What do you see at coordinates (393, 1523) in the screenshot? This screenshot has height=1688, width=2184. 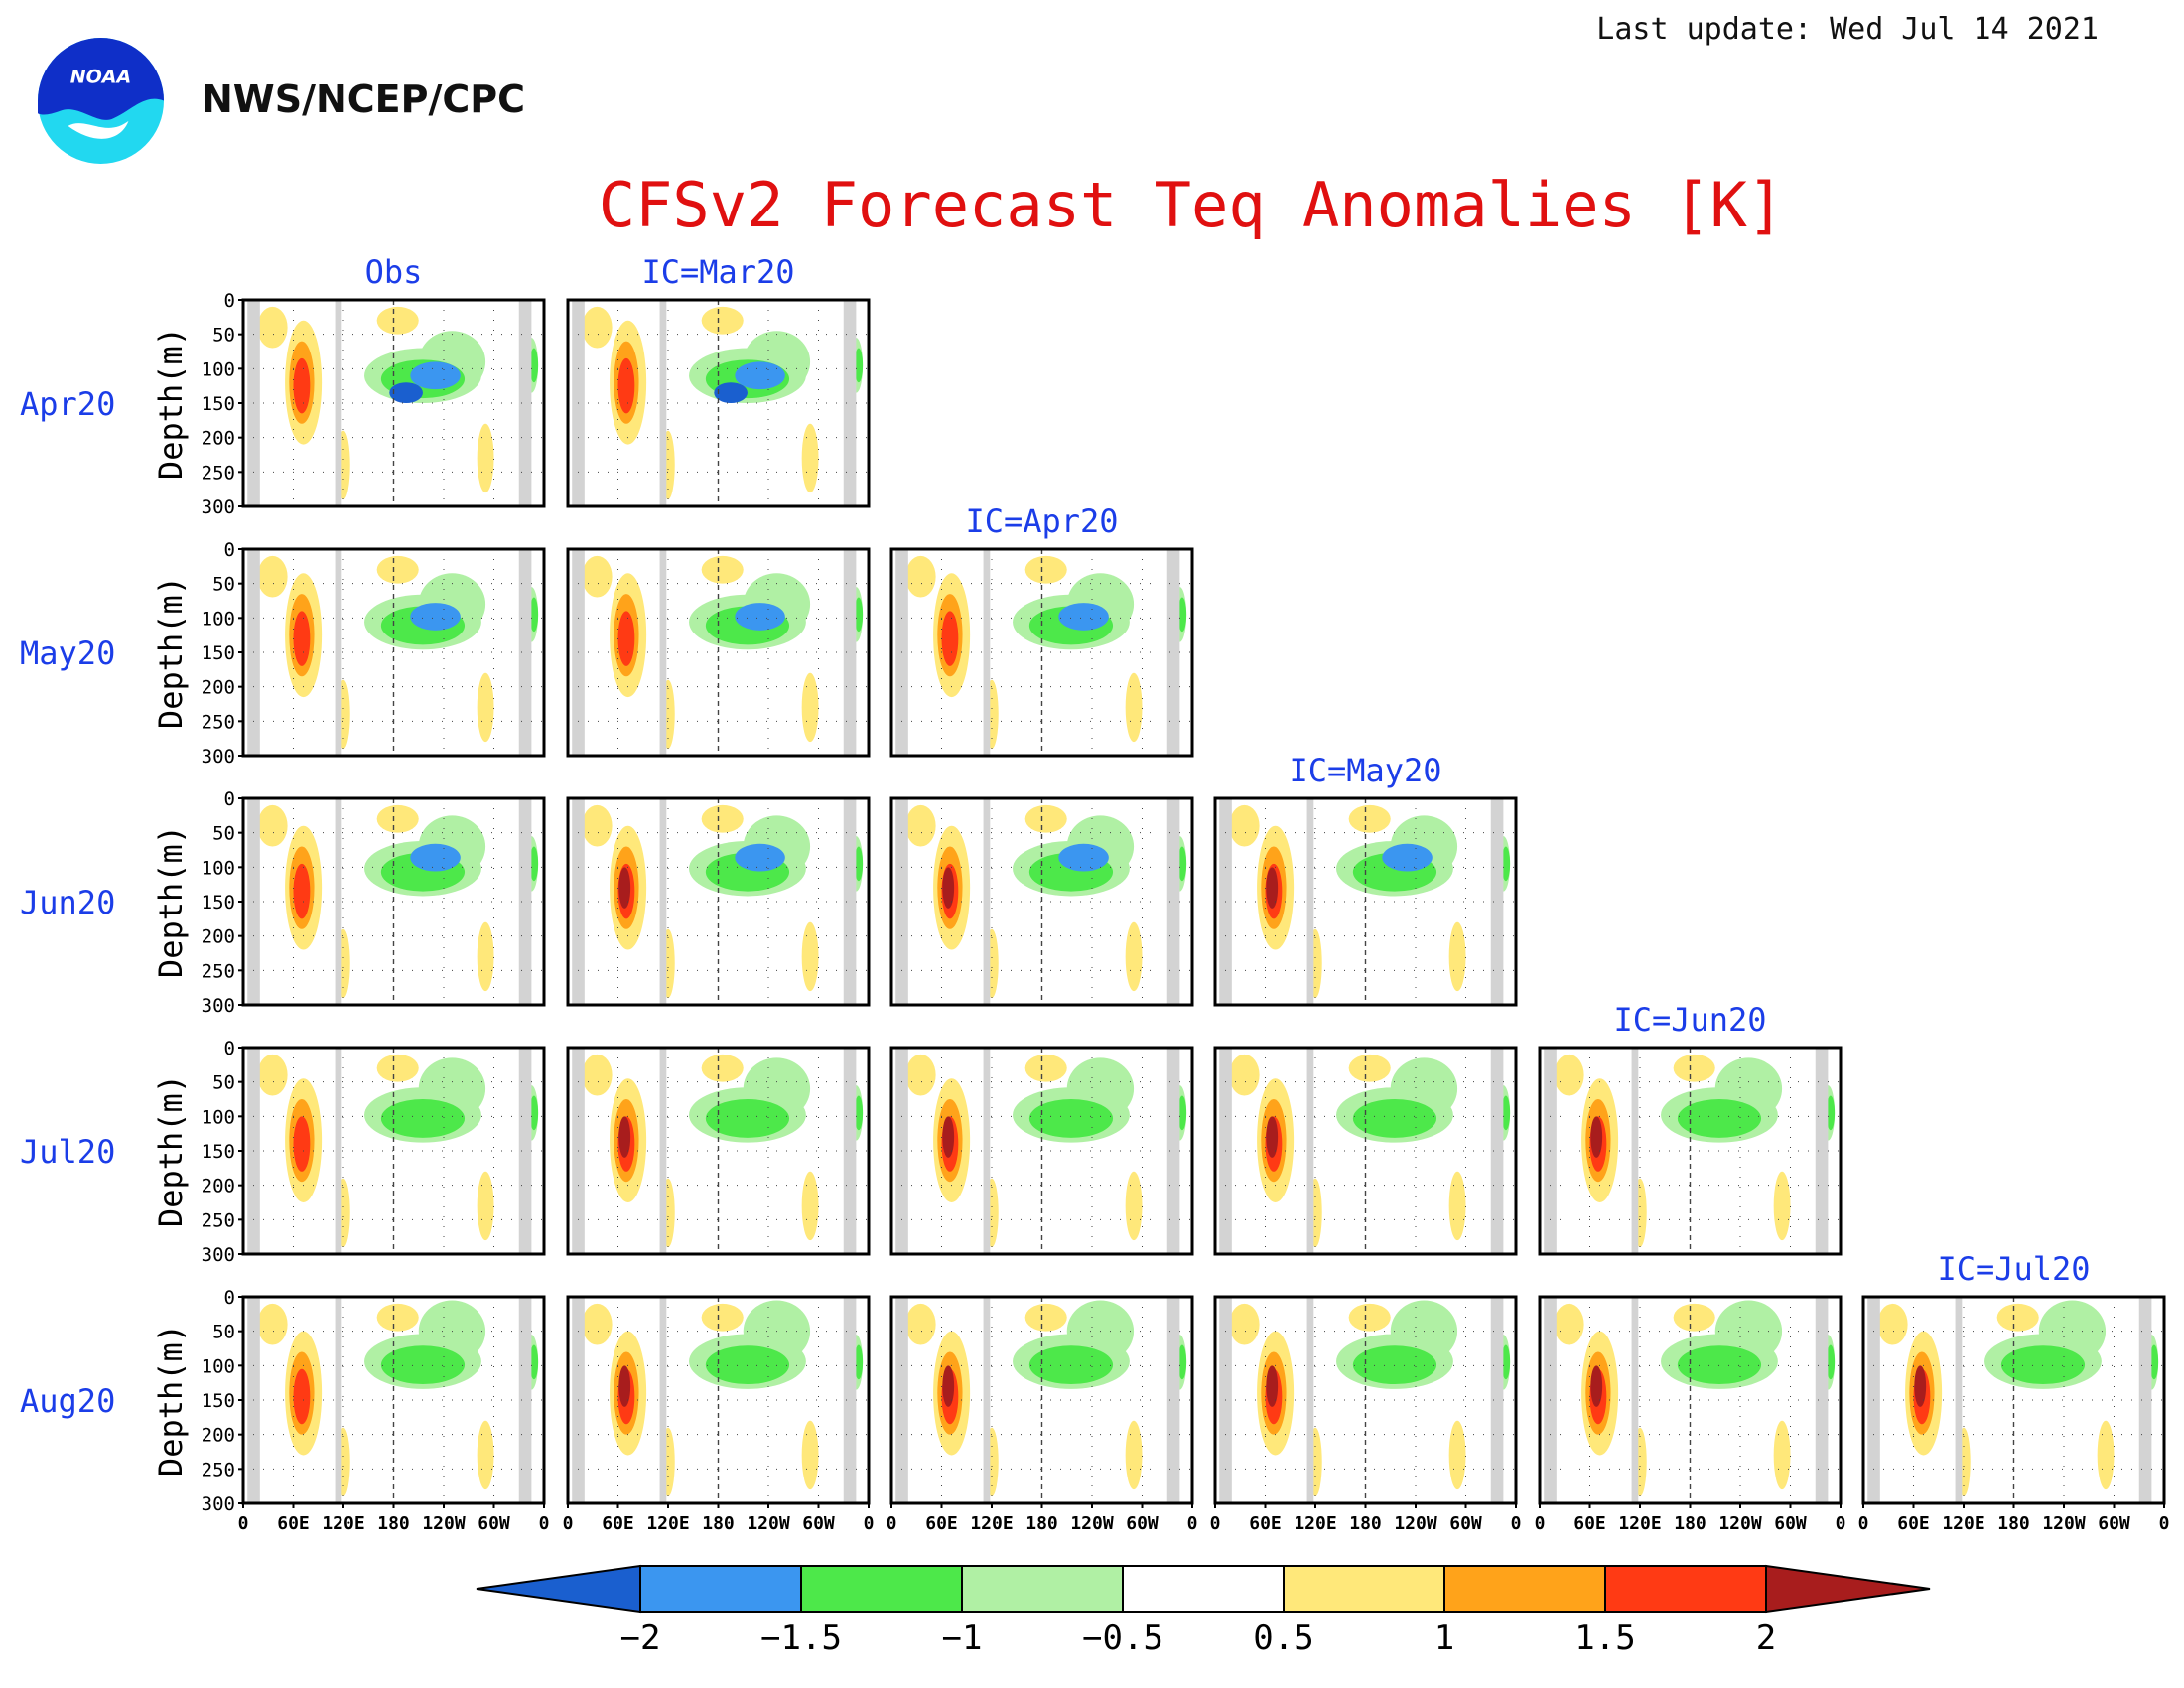 I see `x-tick-label: 180` at bounding box center [393, 1523].